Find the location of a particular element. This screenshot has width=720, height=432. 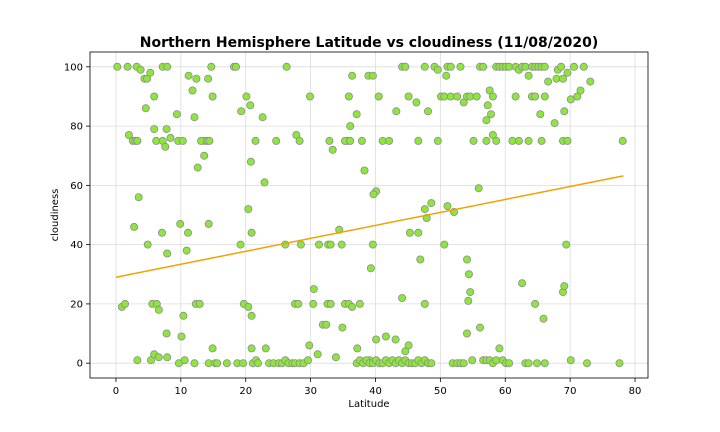

y-tick-label: 60 is located at coordinates (76, 186).